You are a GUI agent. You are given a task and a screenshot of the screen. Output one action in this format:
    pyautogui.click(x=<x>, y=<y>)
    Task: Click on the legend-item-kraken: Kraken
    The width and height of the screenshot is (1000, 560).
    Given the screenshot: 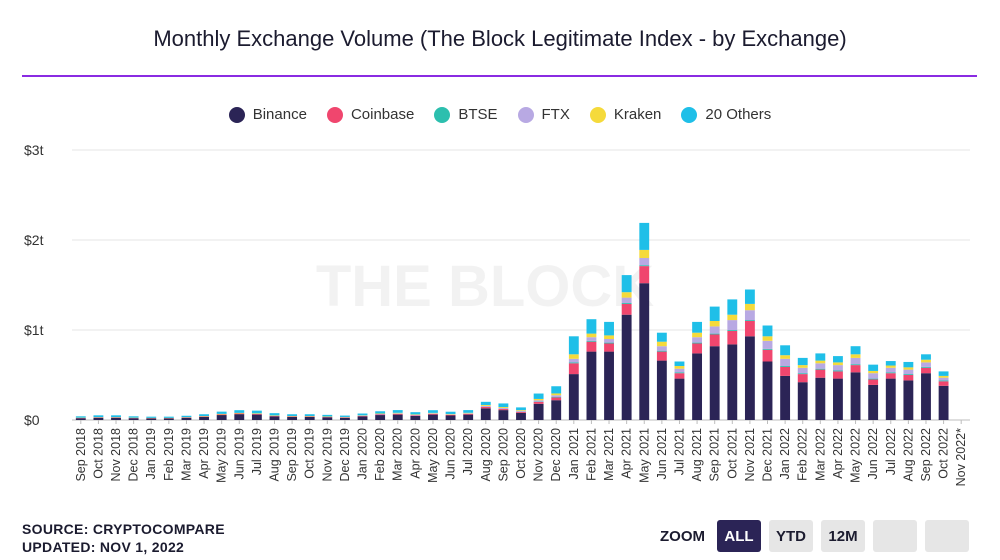 What is the action you would take?
    pyautogui.click(x=625, y=114)
    